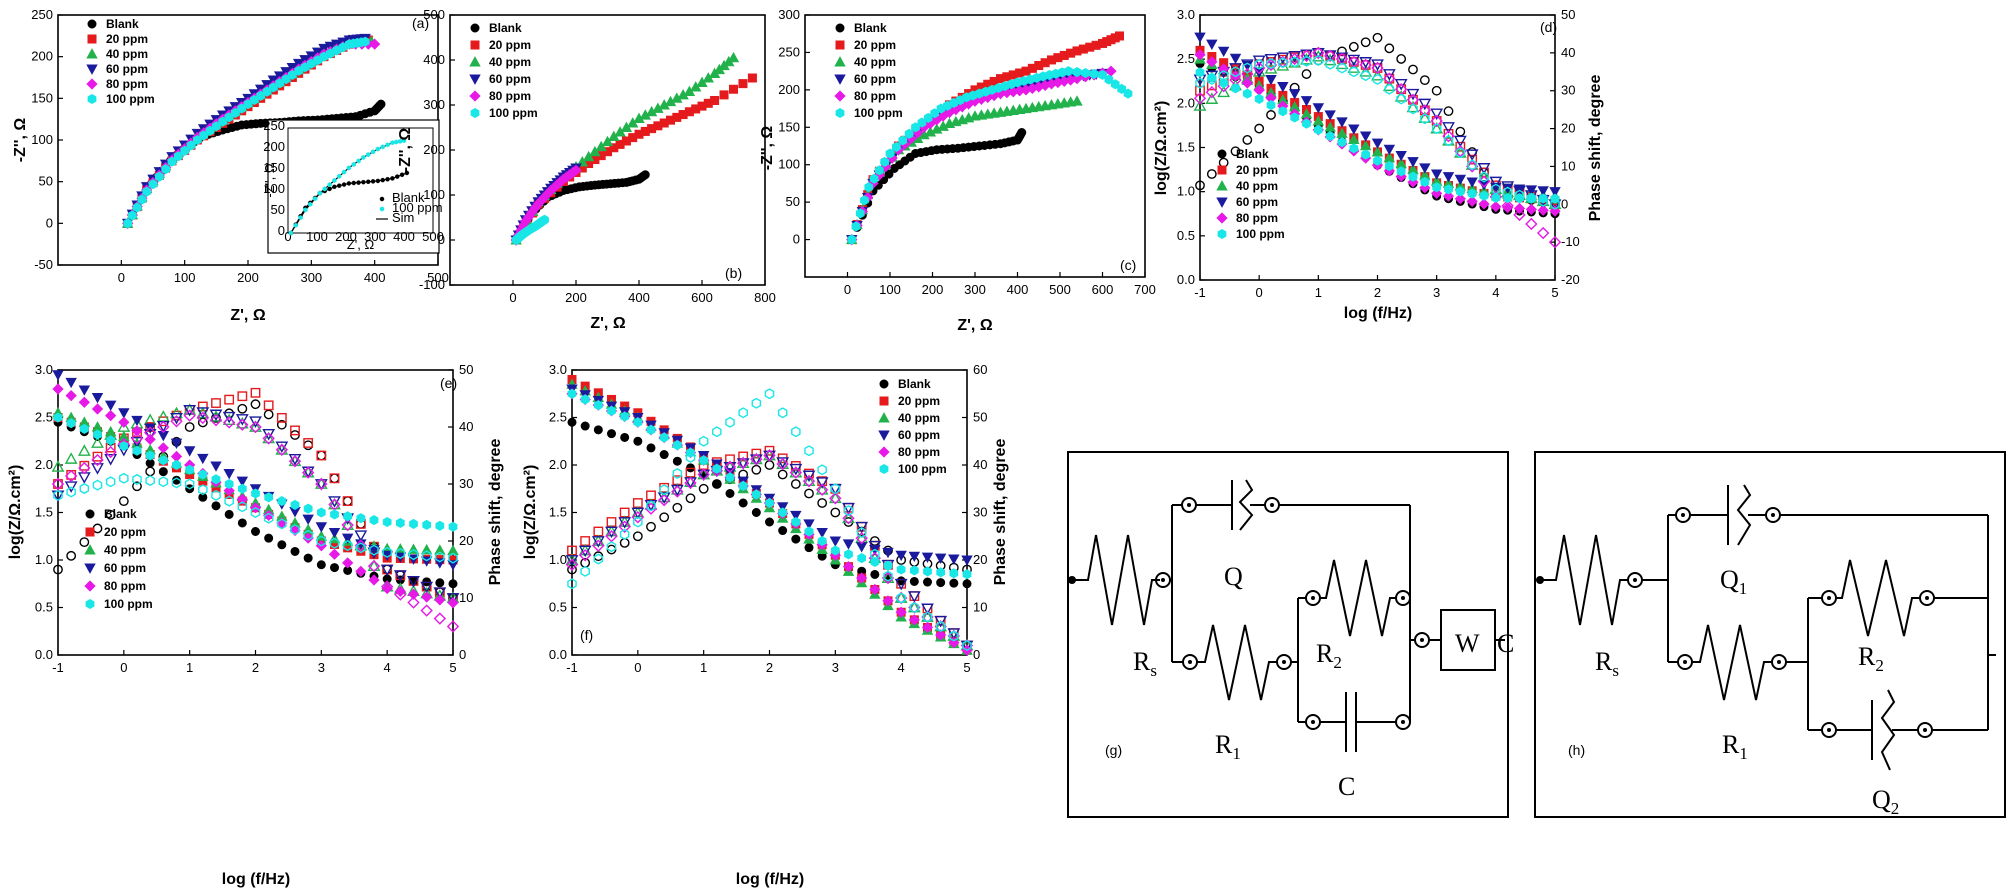  Describe the element at coordinates (321, 667) in the screenshot. I see `x-tick-label: 3` at that location.